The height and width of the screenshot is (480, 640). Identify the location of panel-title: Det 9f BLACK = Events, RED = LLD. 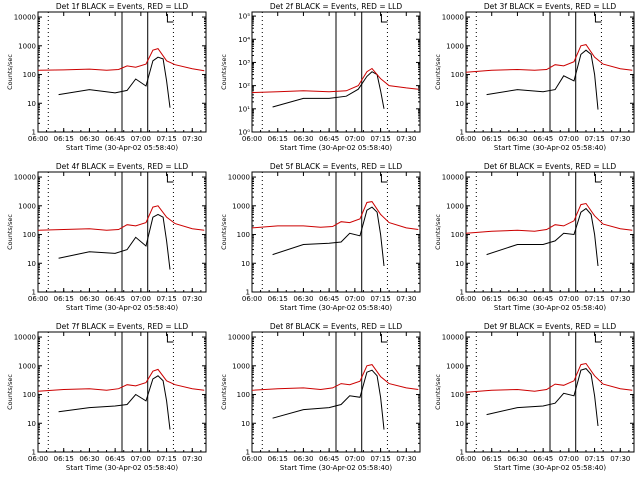
(550, 326).